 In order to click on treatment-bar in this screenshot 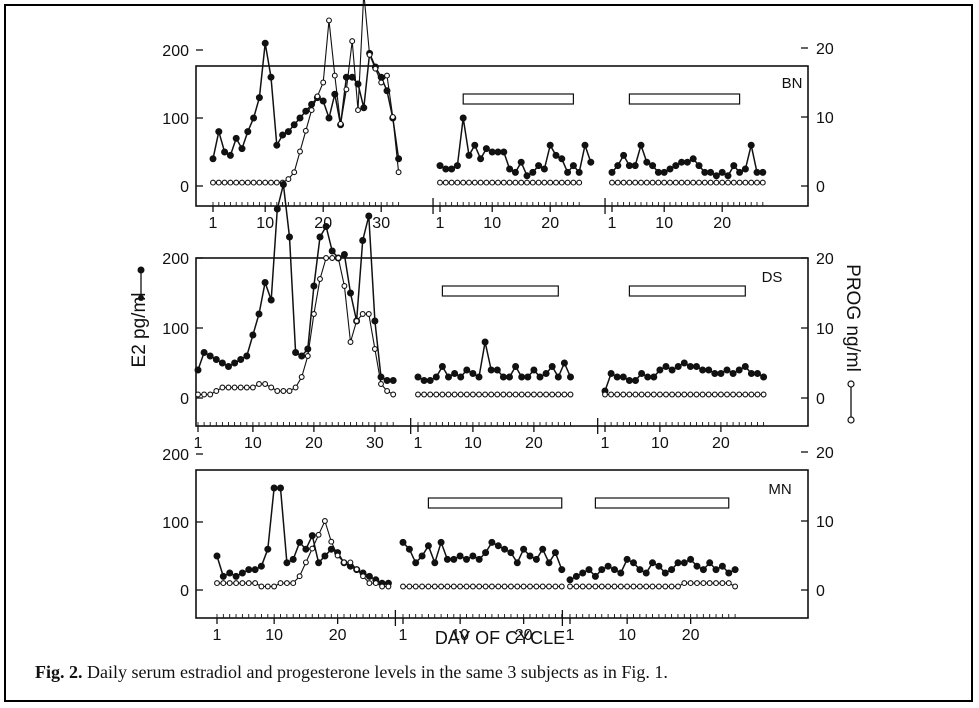, I will do `click(662, 503)`.